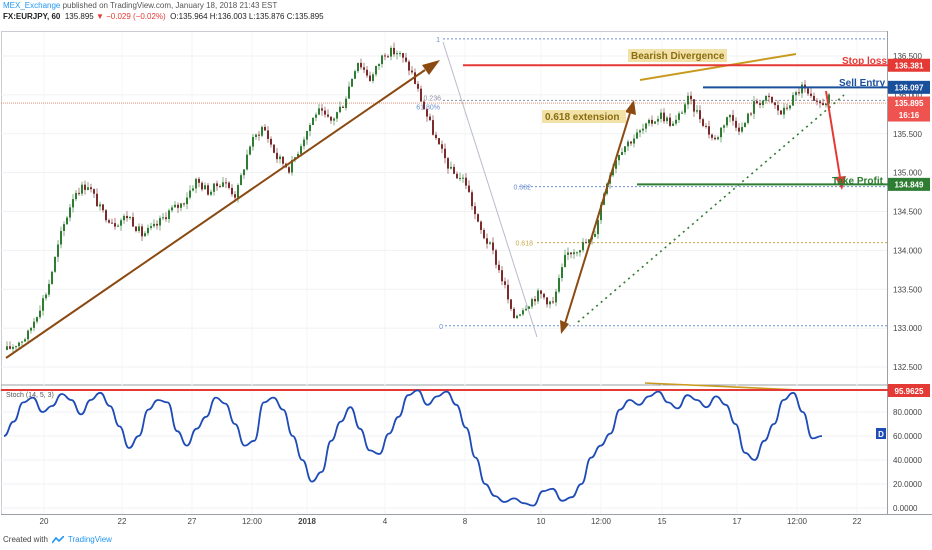 This screenshot has width=932, height=550. Describe the element at coordinates (907, 367) in the screenshot. I see `price-tick-label: 132.500` at that location.